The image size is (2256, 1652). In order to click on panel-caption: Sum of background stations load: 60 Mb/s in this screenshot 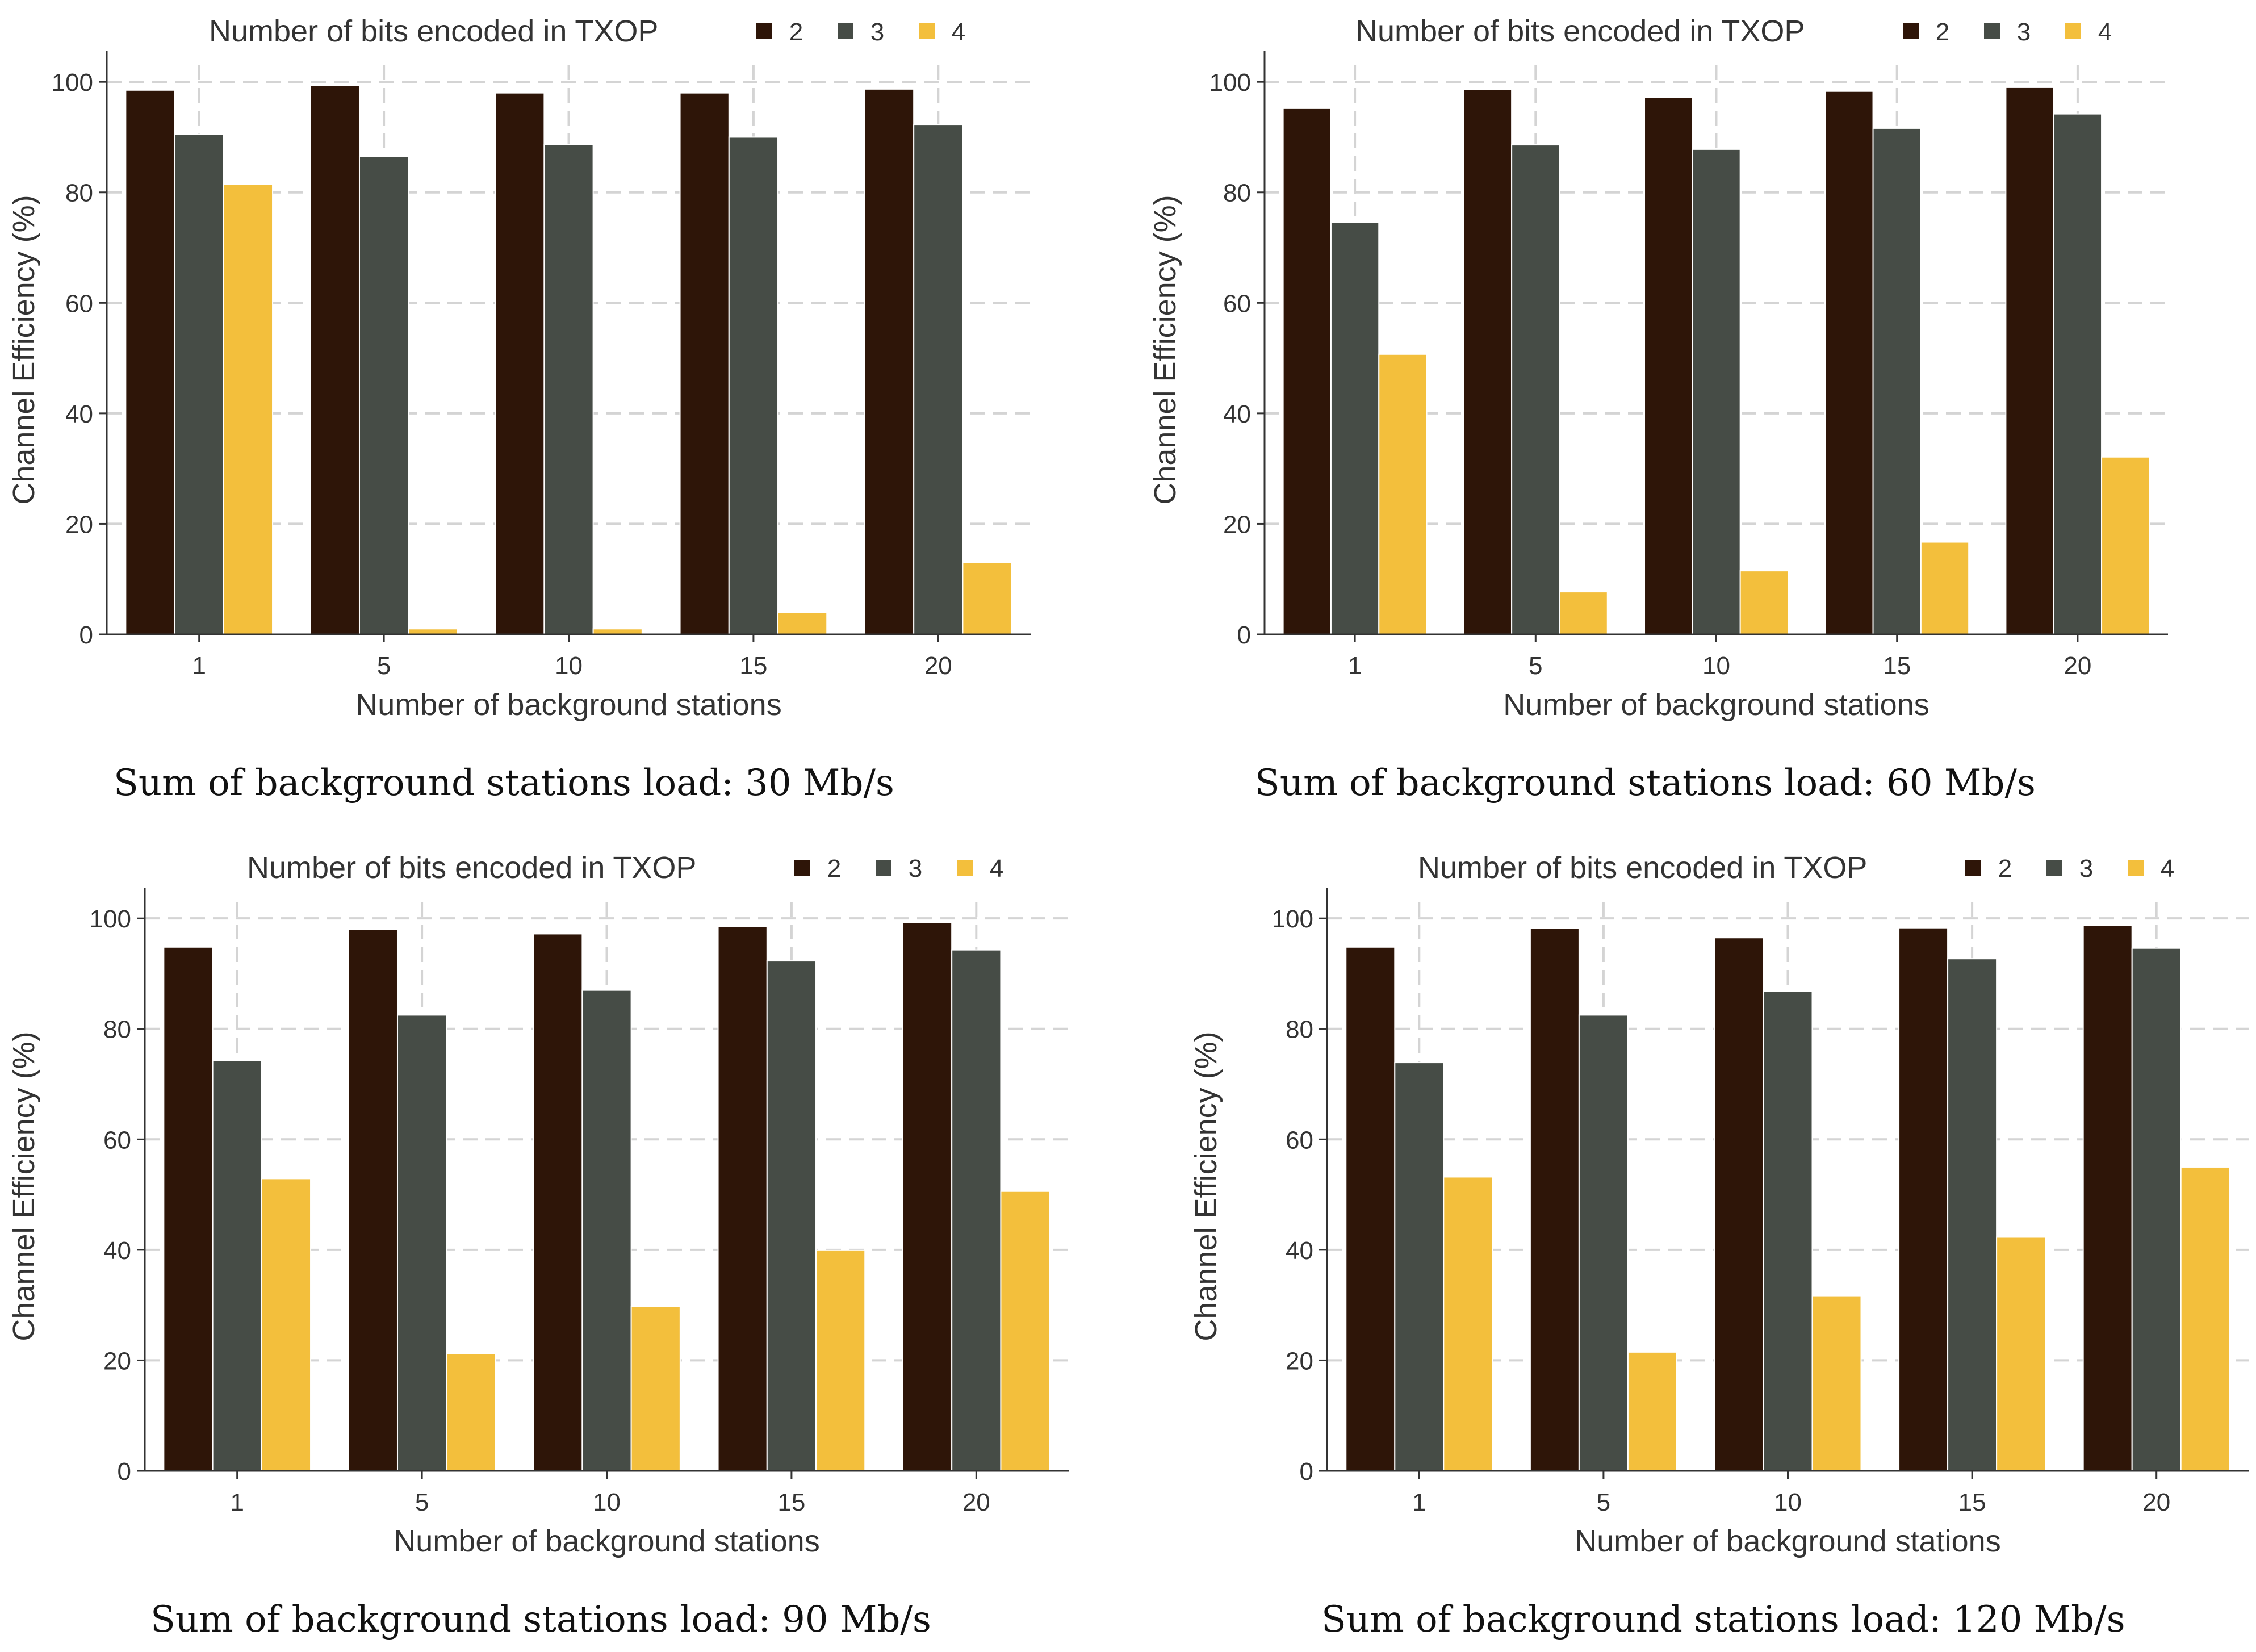, I will do `click(1645, 783)`.